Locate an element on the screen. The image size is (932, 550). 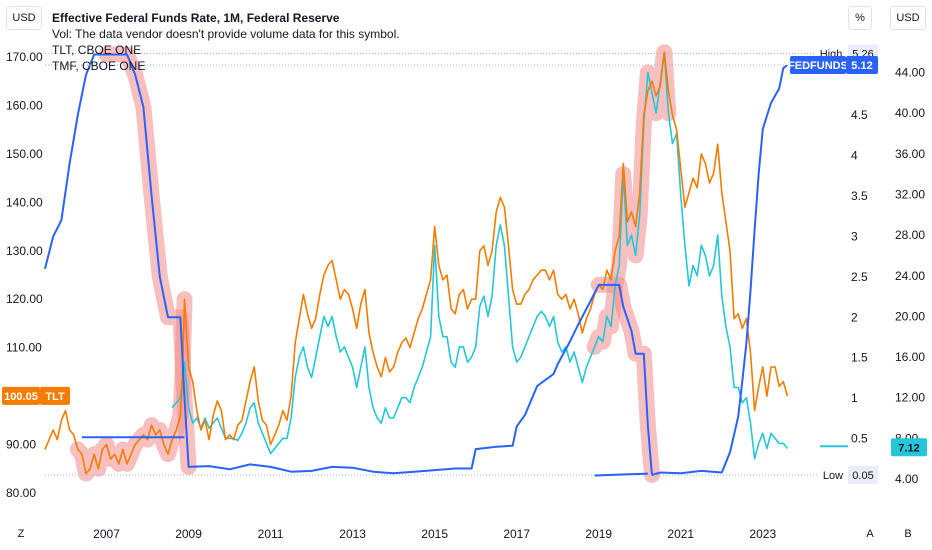
svg-text: 100.05 is located at coordinates (21, 397).